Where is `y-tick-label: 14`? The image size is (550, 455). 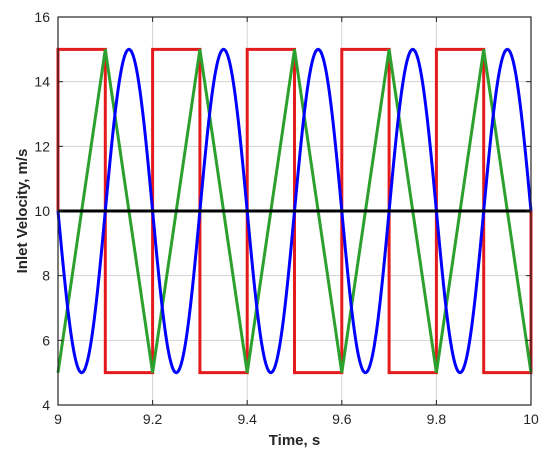 y-tick-label: 14 is located at coordinates (42, 82).